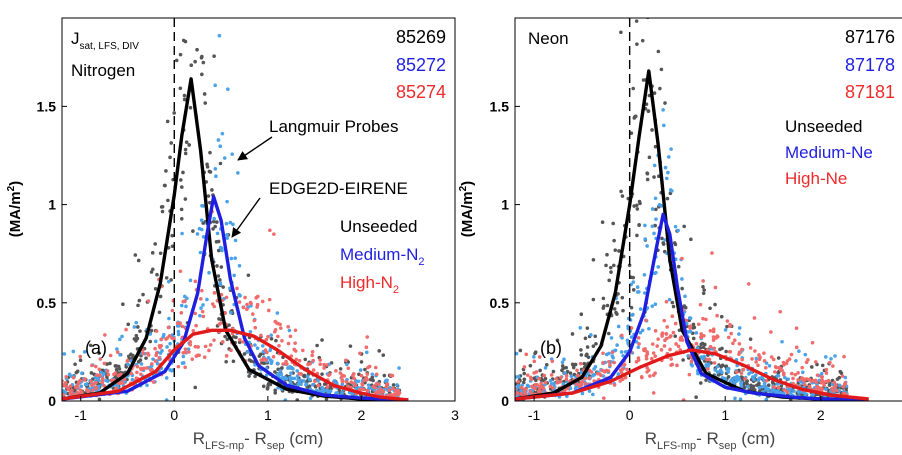 Image resolution: width=902 pixels, height=455 pixels. I want to click on panel-a-case-medium-sub: 2, so click(421, 262).